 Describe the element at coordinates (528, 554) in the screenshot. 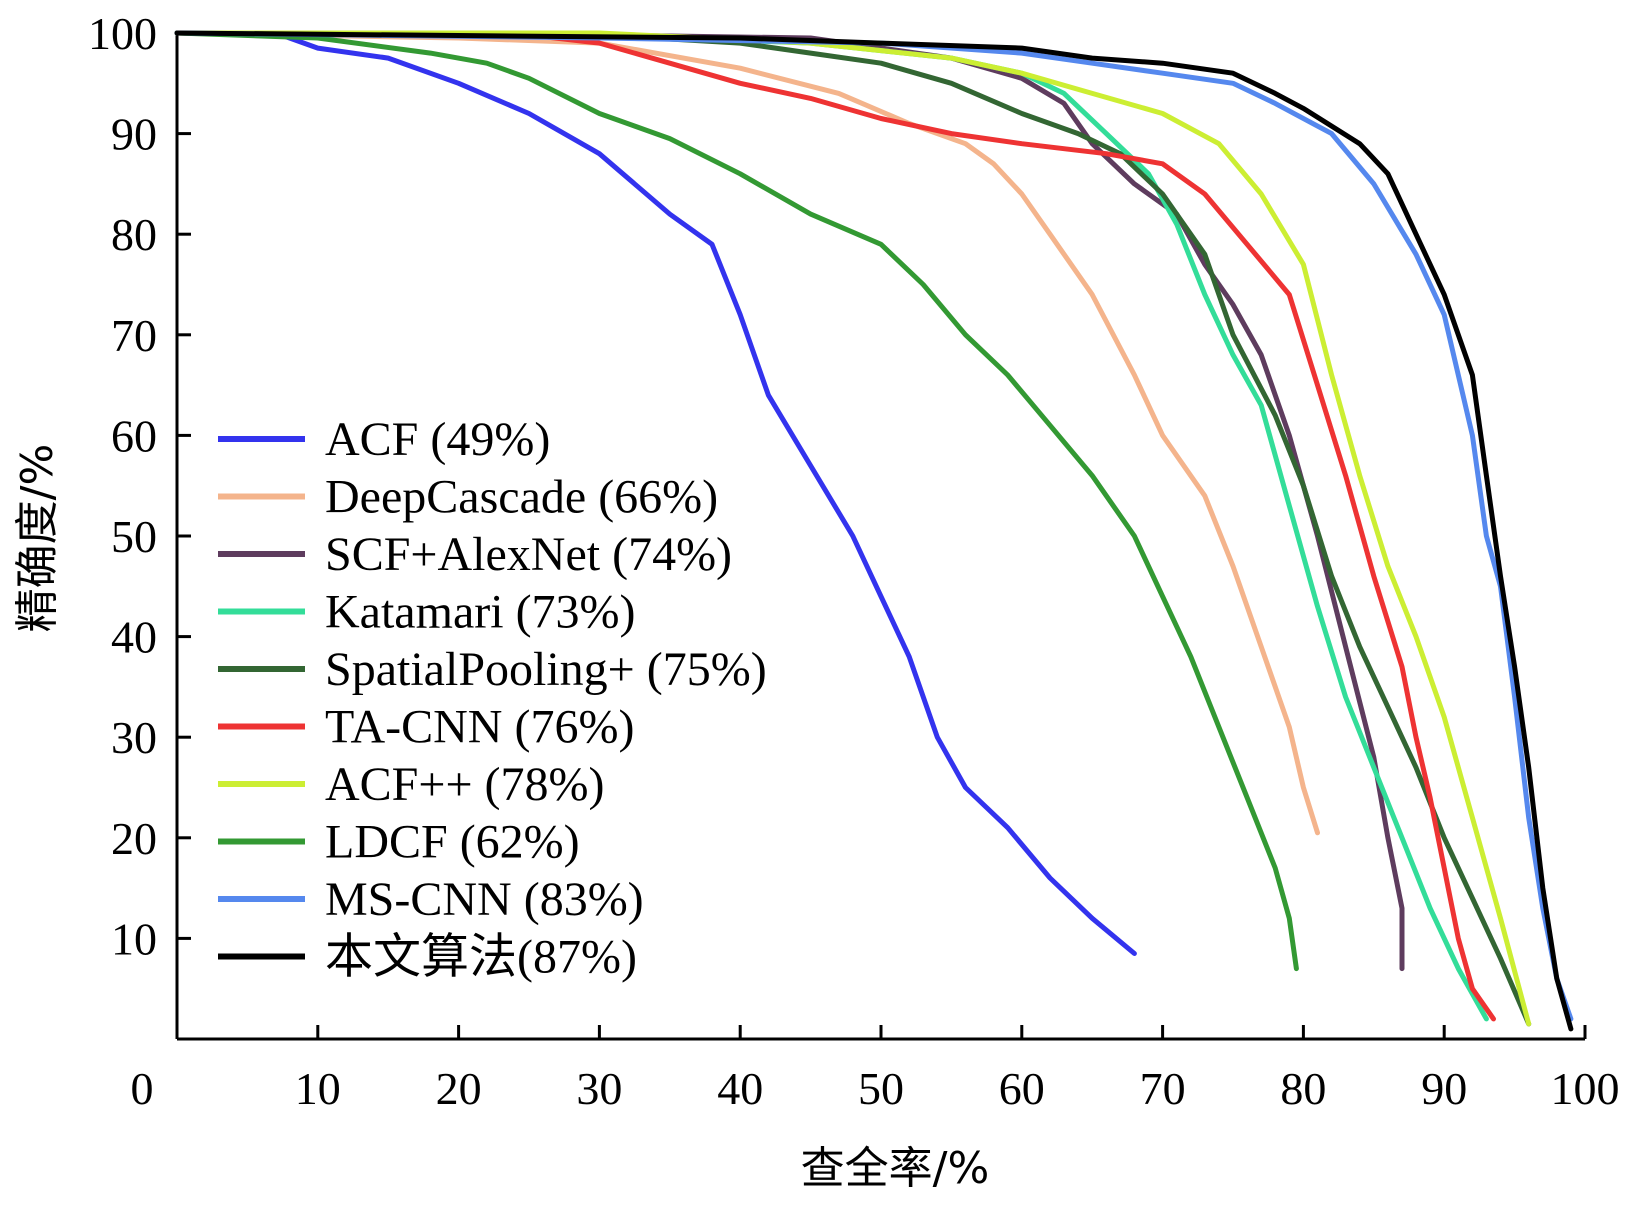

I see `legend-label-2: SCF+AlexNet (74%)` at that location.